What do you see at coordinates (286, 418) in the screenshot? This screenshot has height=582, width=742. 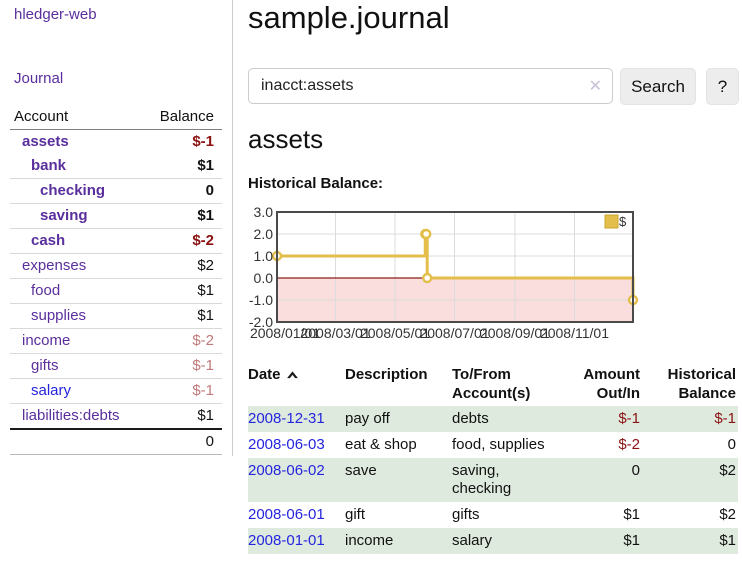 I see `transaction-date-link: 2008-12-31` at bounding box center [286, 418].